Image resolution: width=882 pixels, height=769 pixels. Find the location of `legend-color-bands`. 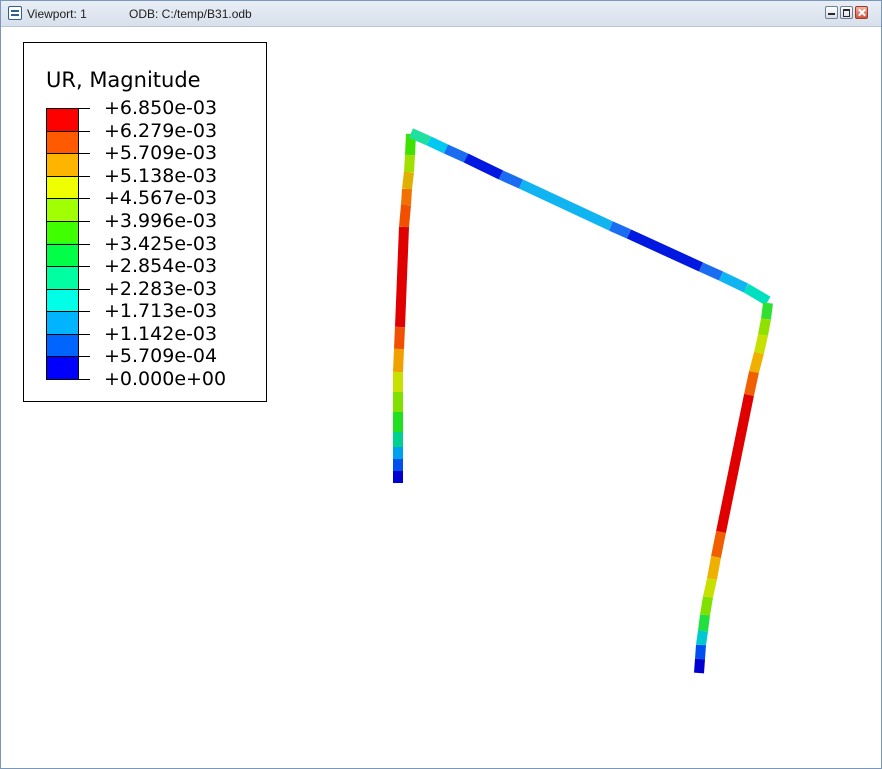

legend-color-bands is located at coordinates (62, 243).